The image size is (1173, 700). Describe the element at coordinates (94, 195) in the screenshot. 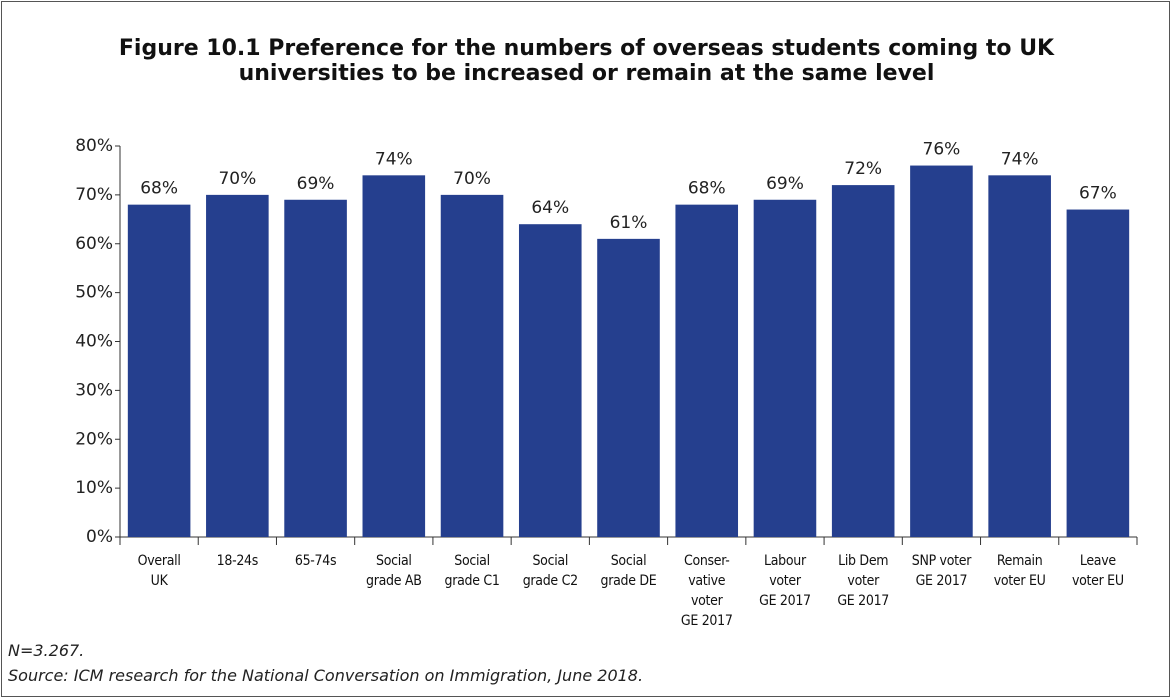

I see `y-tick-label: 70%` at that location.